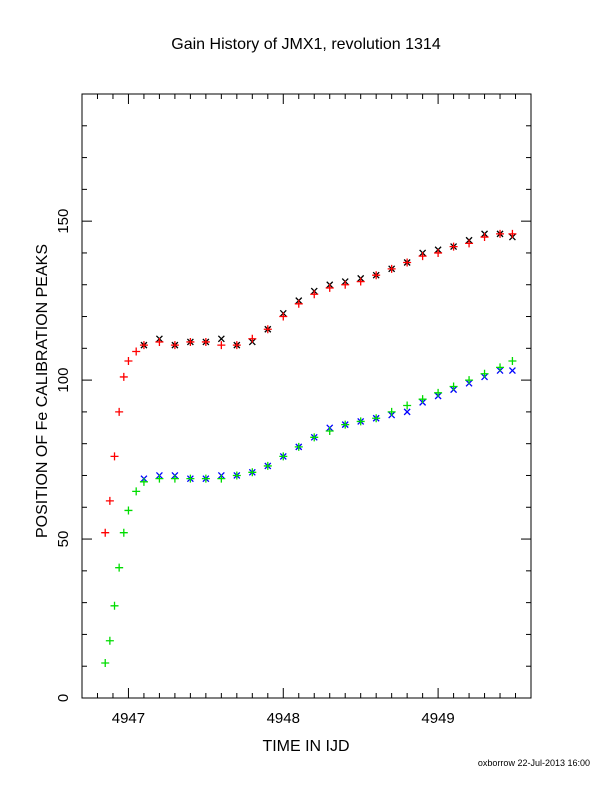 This screenshot has height=792, width=612. Describe the element at coordinates (437, 718) in the screenshot. I see `x-tick-label: 4949` at that location.